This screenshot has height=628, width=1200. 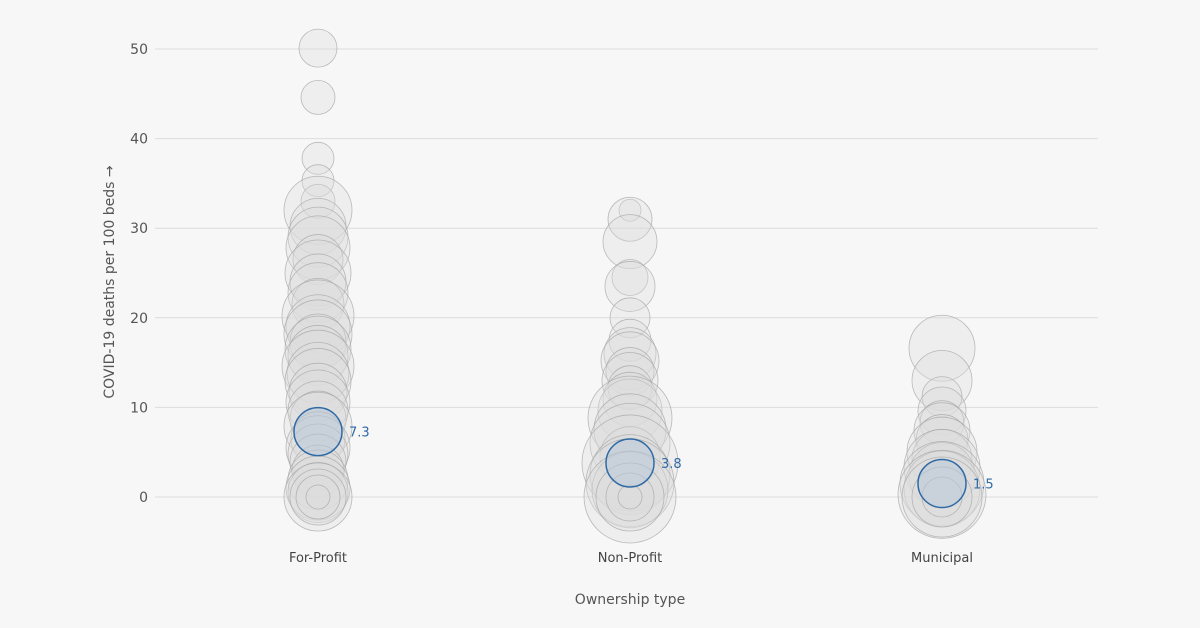 What do you see at coordinates (110, 282) in the screenshot?
I see `y-axis-title: COVID-19 deaths per 100 beds →` at bounding box center [110, 282].